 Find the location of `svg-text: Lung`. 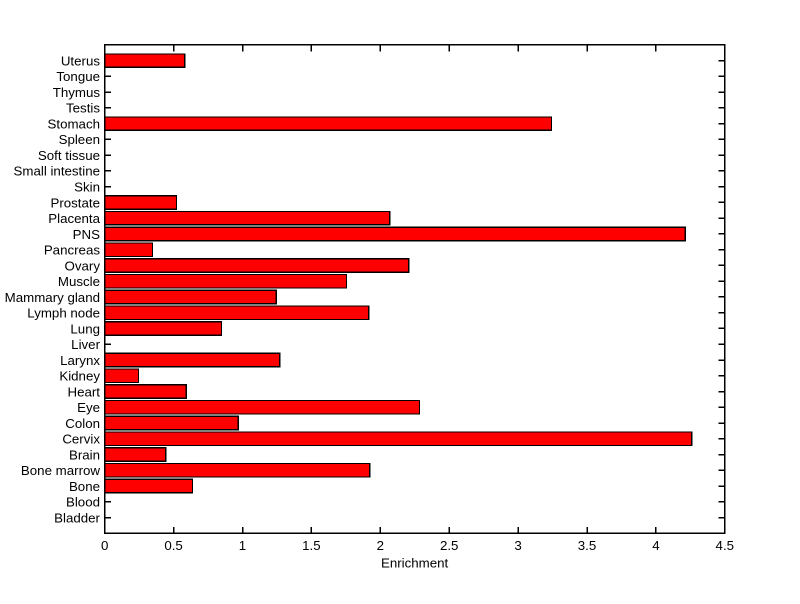

svg-text: Lung is located at coordinates (85, 328).